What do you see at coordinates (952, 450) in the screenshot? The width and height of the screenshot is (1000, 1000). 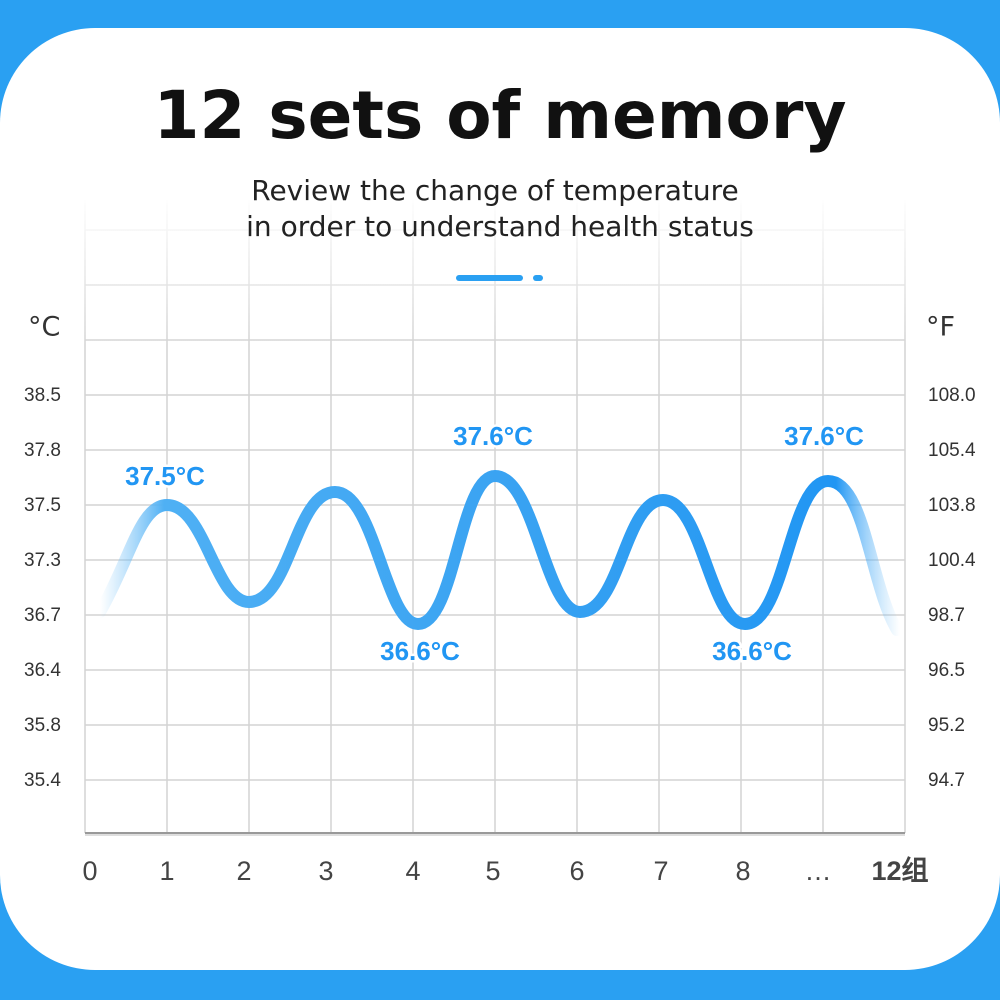 I see `right-tick-label: 105.4` at bounding box center [952, 450].